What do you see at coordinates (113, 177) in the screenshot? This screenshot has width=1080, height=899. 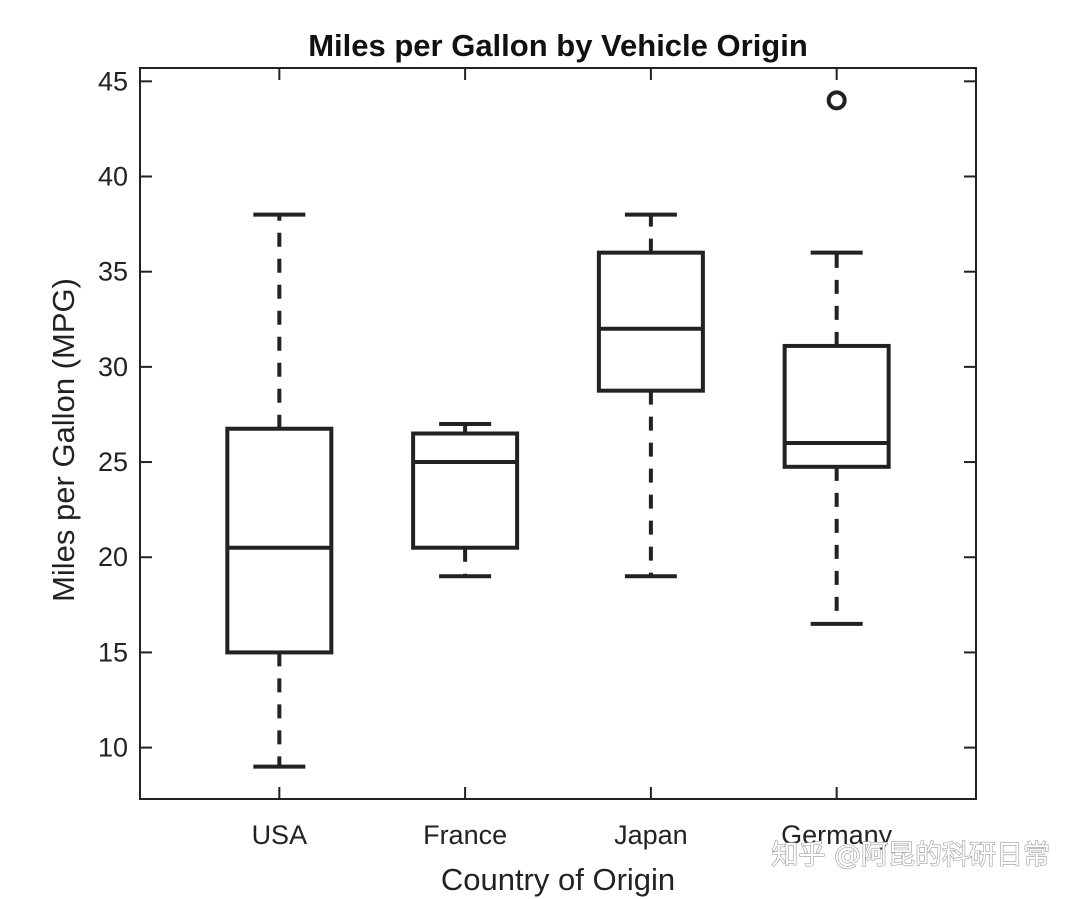 I see `y-tick-label: 40` at bounding box center [113, 177].